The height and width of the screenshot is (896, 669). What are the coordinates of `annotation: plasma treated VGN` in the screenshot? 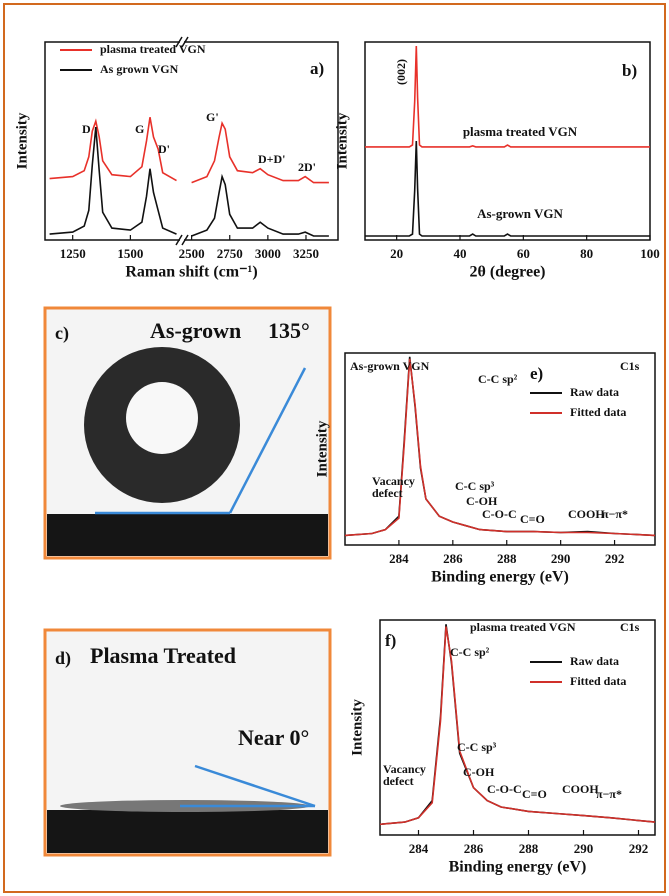 It's located at (523, 627).